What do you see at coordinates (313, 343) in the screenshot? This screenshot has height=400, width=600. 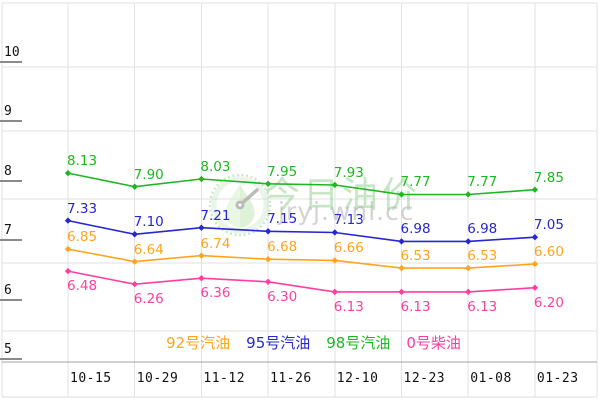 I see `chart-legend: 92号汽油 95号汽油 98号汽油 0号柴油` at bounding box center [313, 343].